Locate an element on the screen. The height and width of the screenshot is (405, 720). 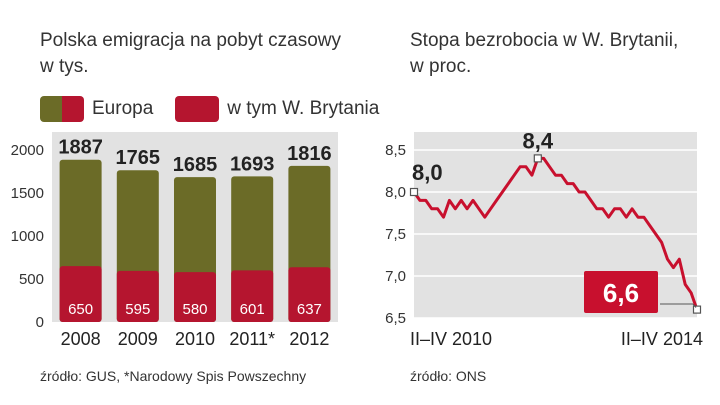
legend: Europa w tym W. Brytania is located at coordinates (220, 109).